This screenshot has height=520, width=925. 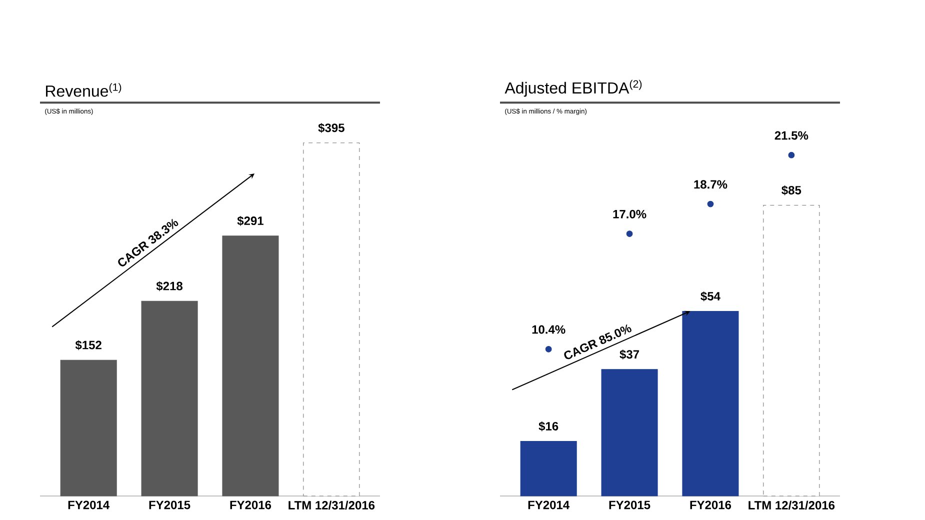 I want to click on data-label: 17.0%, so click(x=629, y=214).